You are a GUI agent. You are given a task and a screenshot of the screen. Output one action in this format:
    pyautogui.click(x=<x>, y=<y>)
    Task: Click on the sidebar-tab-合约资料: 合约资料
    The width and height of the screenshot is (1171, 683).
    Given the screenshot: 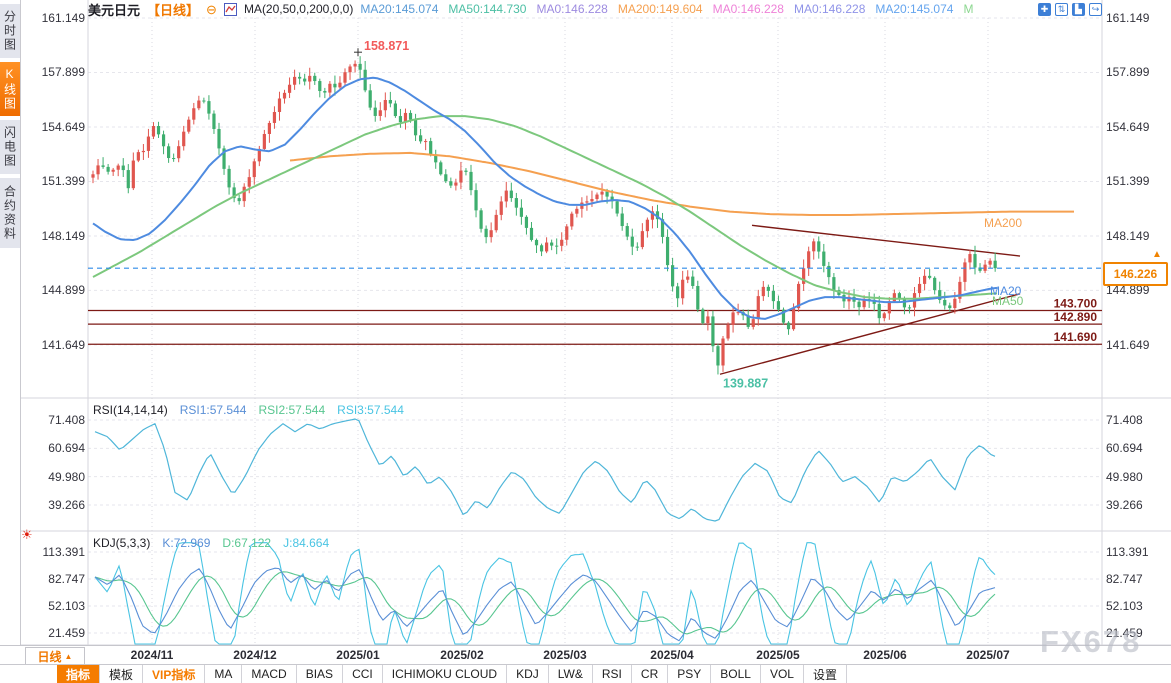 What is the action you would take?
    pyautogui.click(x=10, y=213)
    